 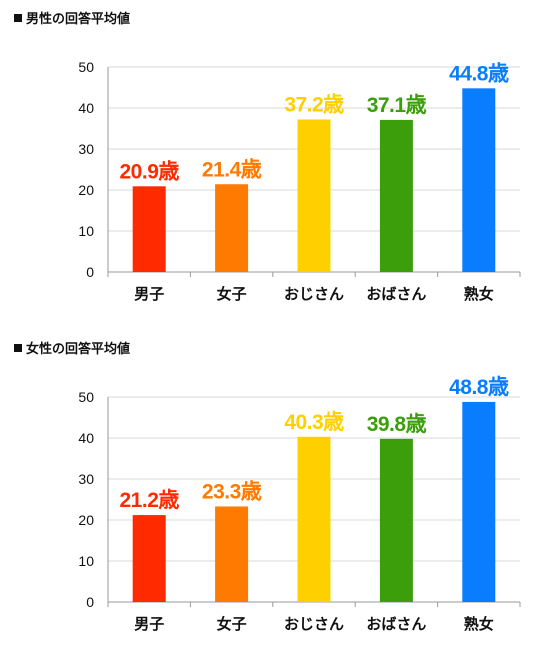 I want to click on data-label: 40.3歳, so click(x=314, y=422).